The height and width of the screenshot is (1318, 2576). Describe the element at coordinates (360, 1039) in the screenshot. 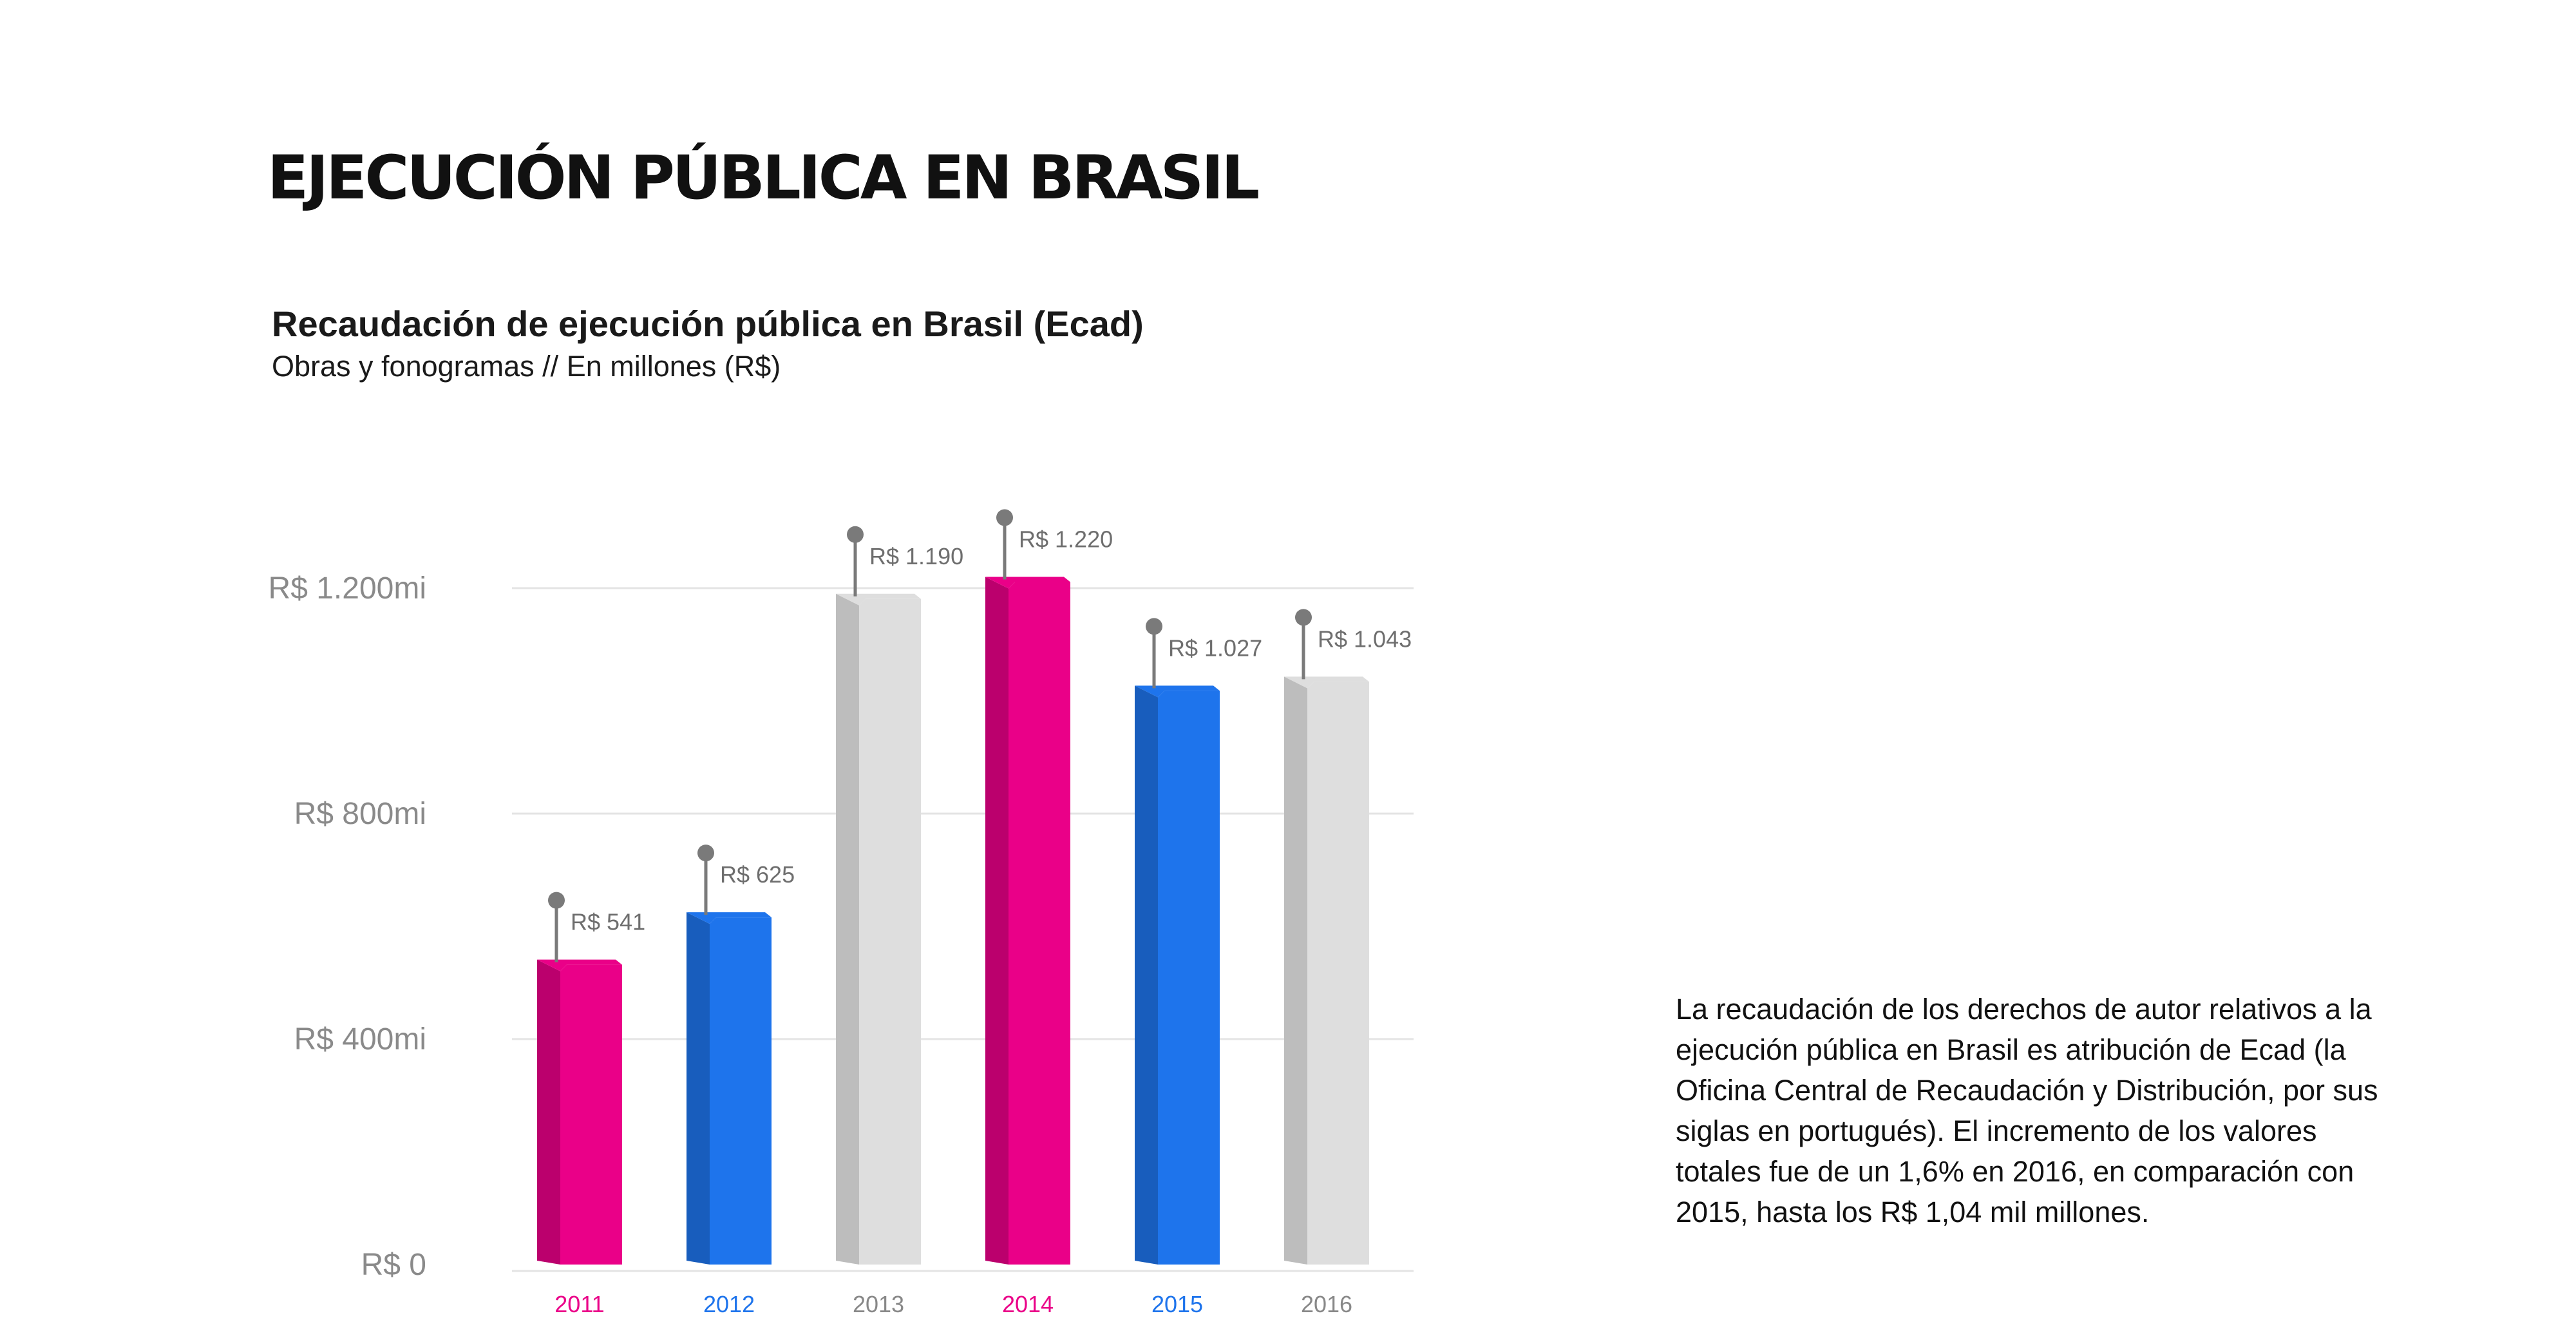

I see `y-tick-label: R$ 400mi` at that location.